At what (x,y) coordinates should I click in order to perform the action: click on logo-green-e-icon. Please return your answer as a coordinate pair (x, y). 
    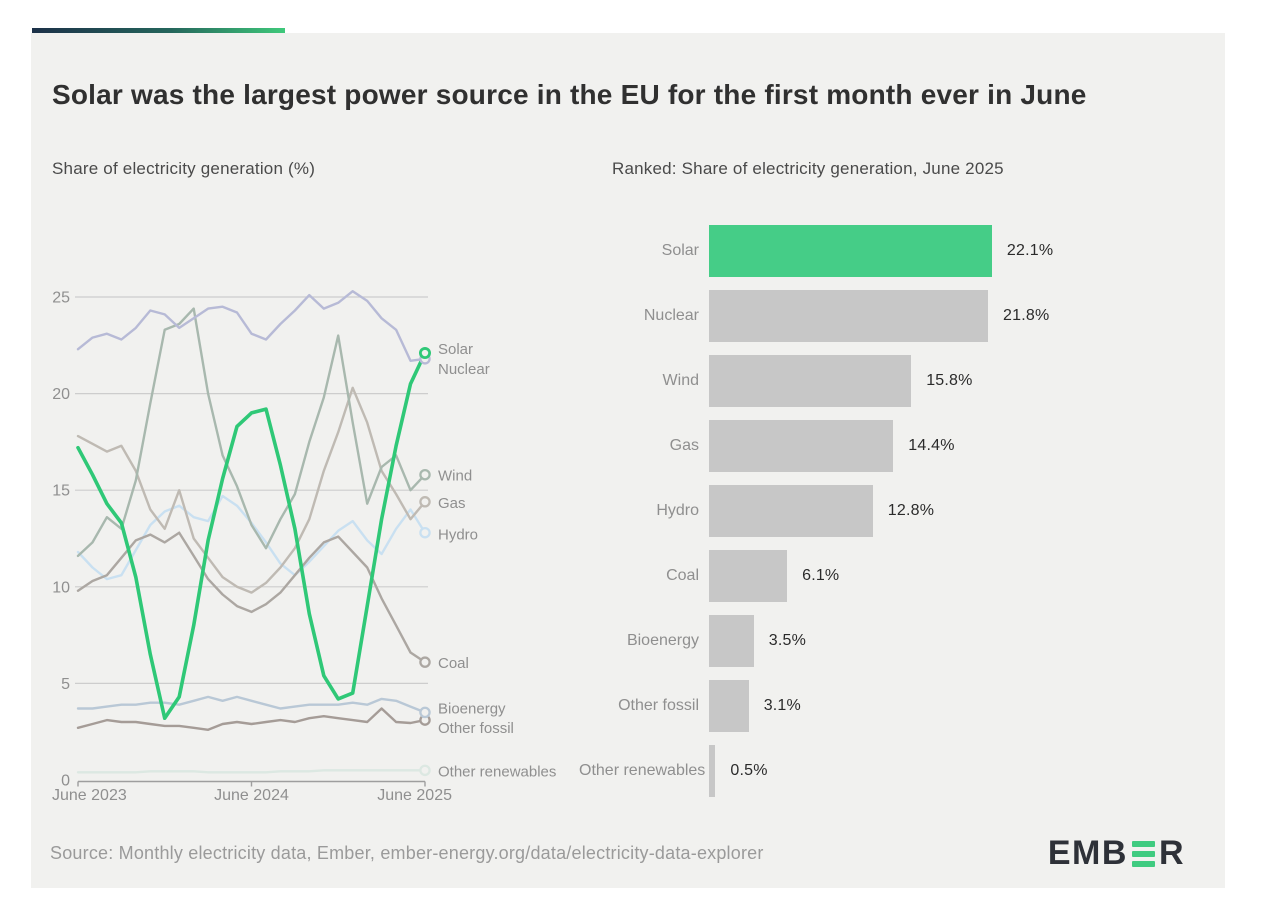
    Looking at the image, I should click on (1143, 854).